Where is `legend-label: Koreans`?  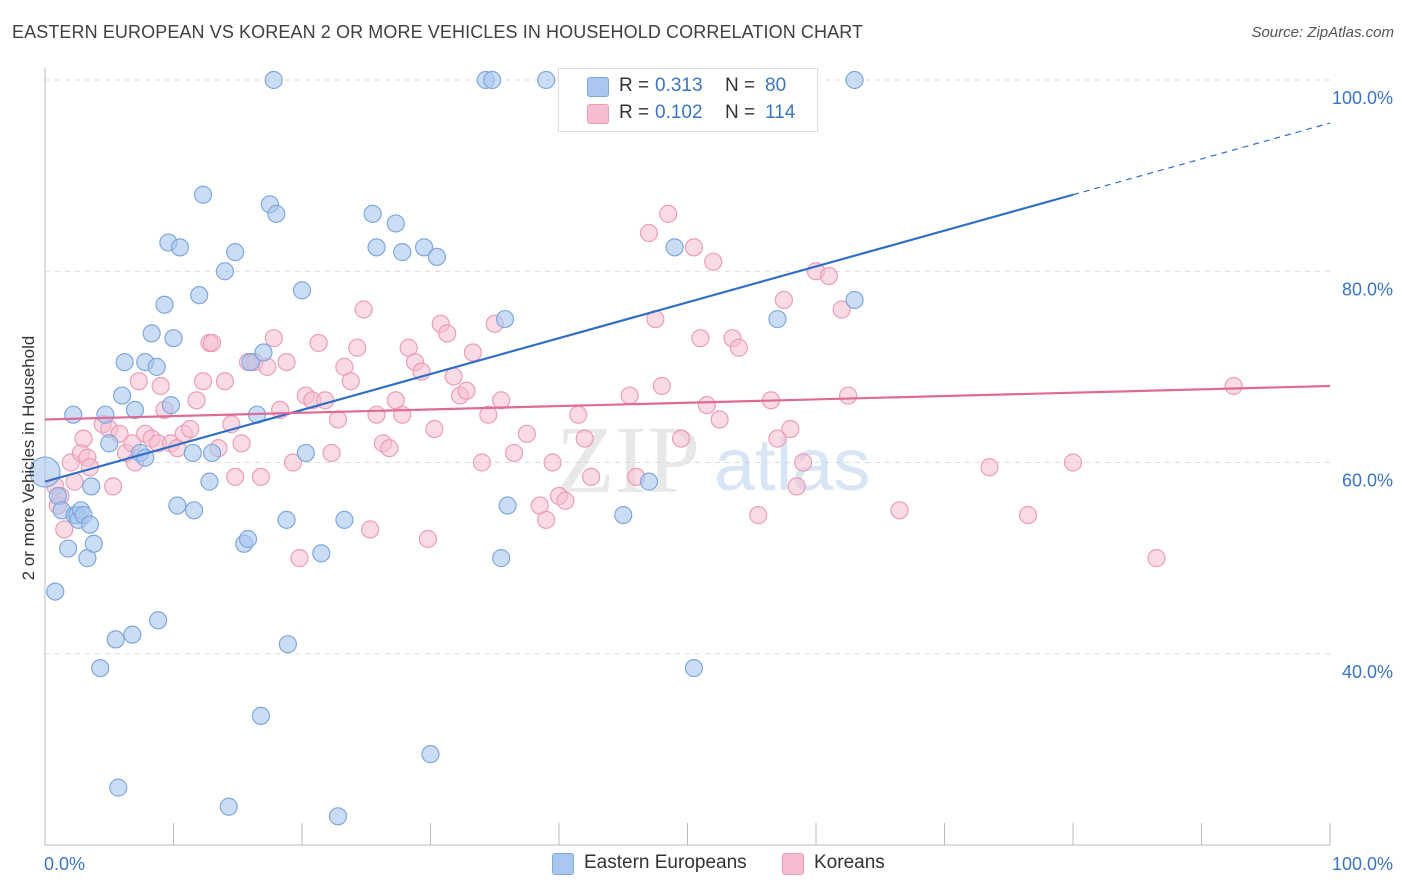 legend-label: Koreans is located at coordinates (849, 862).